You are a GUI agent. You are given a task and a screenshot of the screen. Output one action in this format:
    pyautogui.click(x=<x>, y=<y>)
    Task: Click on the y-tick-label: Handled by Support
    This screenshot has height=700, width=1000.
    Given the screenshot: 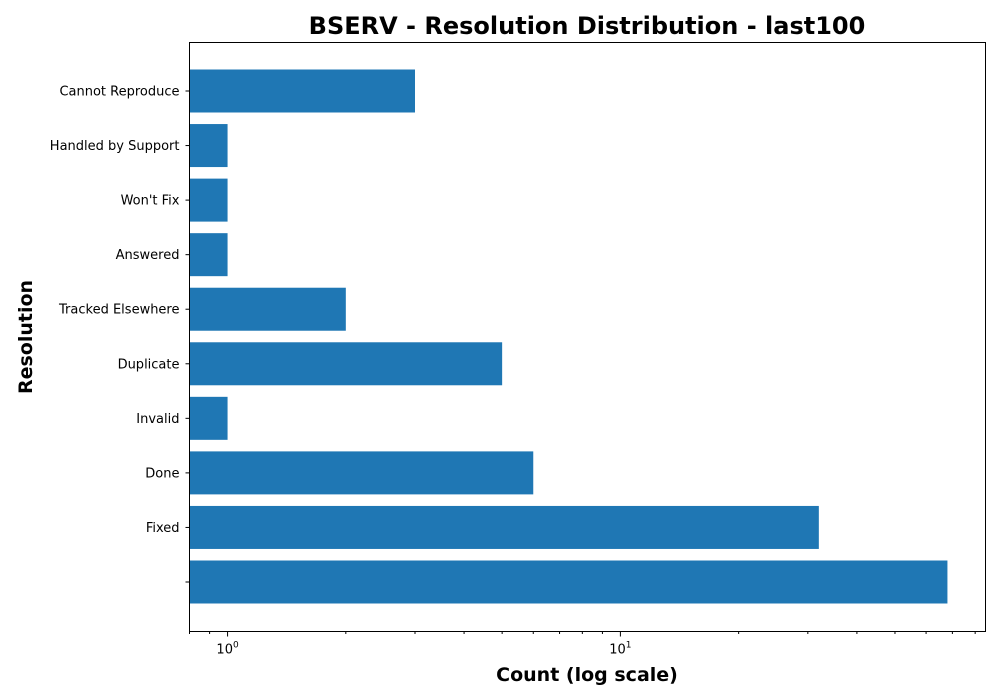 What is the action you would take?
    pyautogui.click(x=115, y=146)
    